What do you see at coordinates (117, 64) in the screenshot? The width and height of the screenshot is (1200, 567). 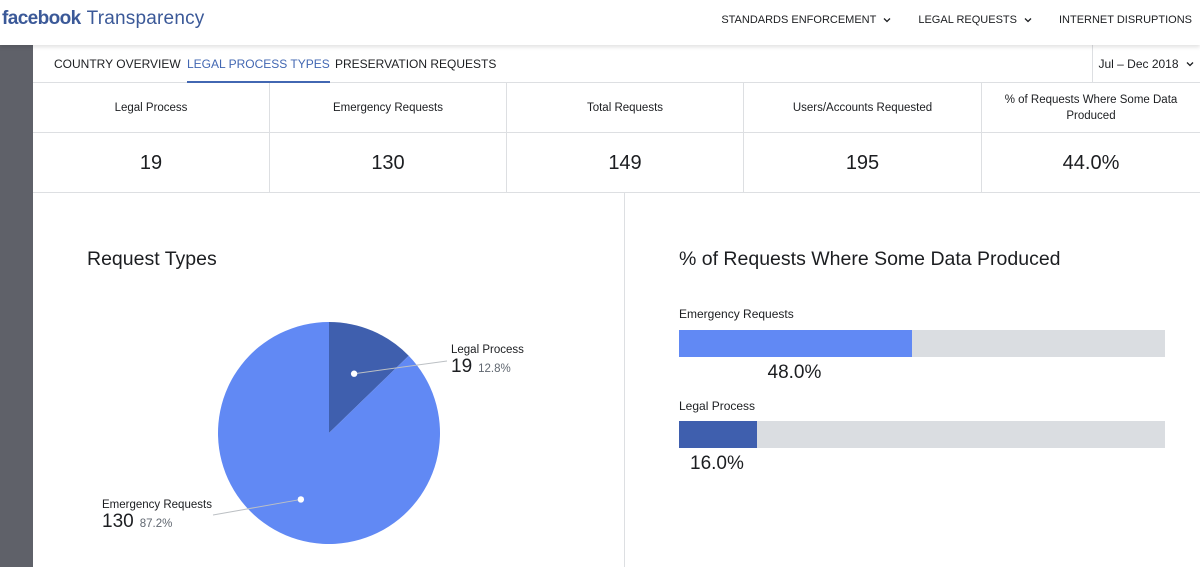 I see `tab-country-overview: COUNTRY OVERVIEW` at bounding box center [117, 64].